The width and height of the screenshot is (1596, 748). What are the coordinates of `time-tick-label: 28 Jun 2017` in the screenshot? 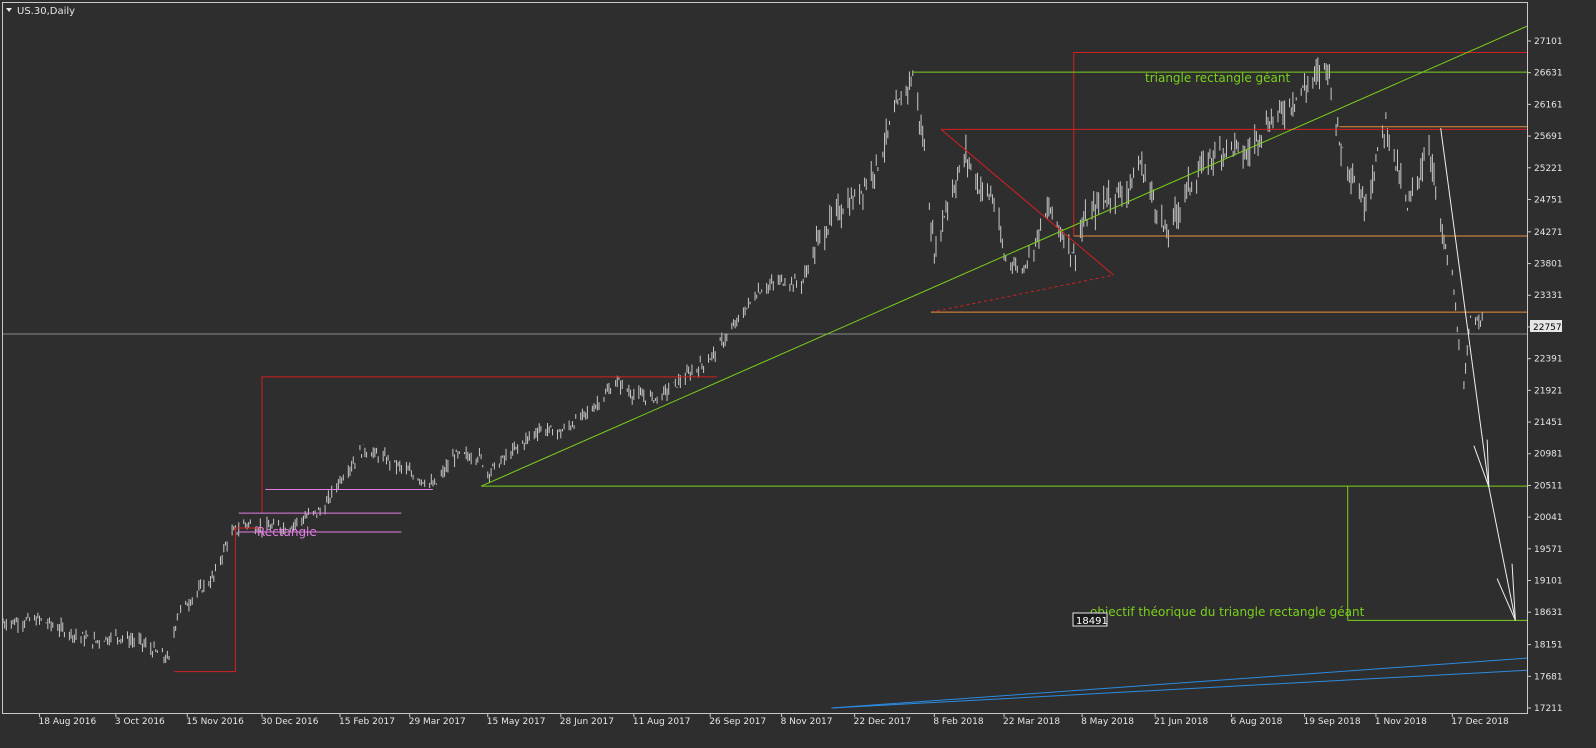 It's located at (587, 722).